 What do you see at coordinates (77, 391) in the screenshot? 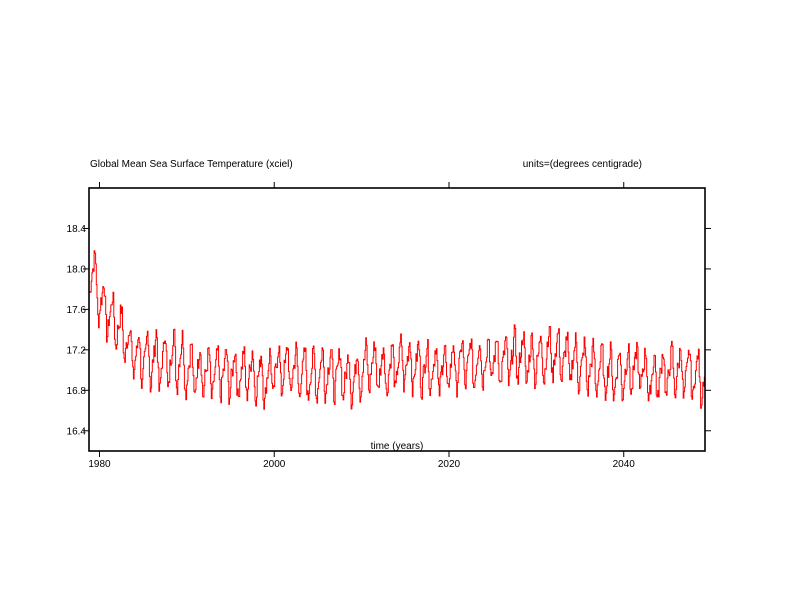
I see `y-tick-label: 16.8` at bounding box center [77, 391].